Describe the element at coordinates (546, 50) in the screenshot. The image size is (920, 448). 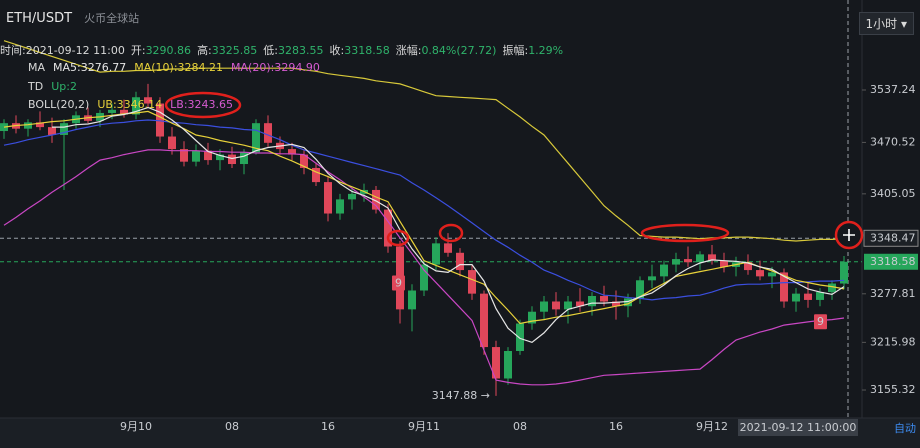
I see `info-value: 1.29%` at that location.